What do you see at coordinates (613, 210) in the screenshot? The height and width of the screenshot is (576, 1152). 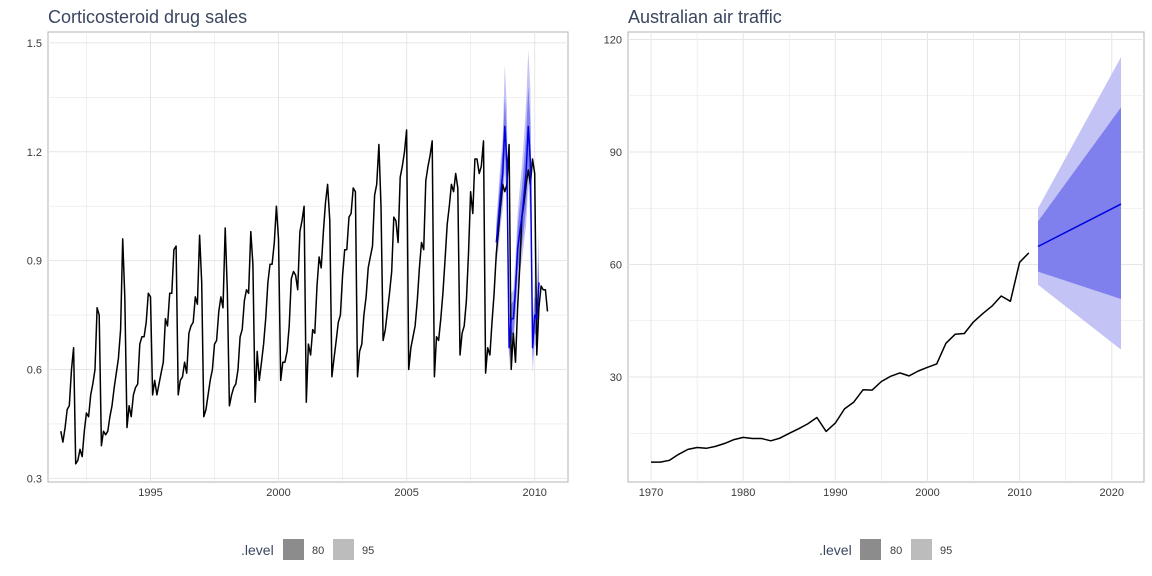 I see `y-tick-labels: 30 60 90 120` at bounding box center [613, 210].